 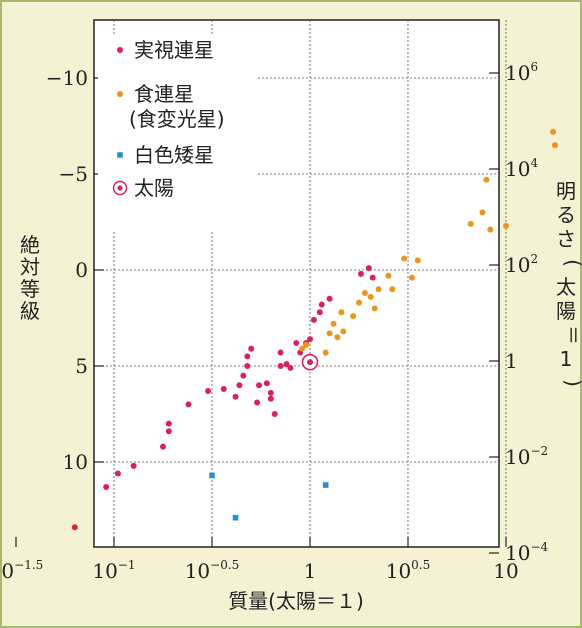 I want to click on x-axis-title: 質量(太陽＝１), so click(x=296, y=601).